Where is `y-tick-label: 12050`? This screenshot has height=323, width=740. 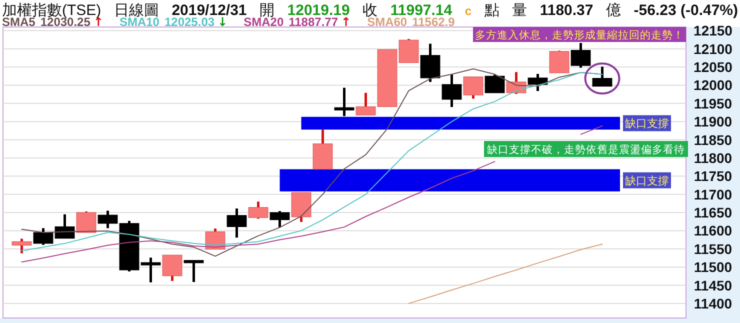
y-tick-label: 12050 is located at coordinates (713, 67).